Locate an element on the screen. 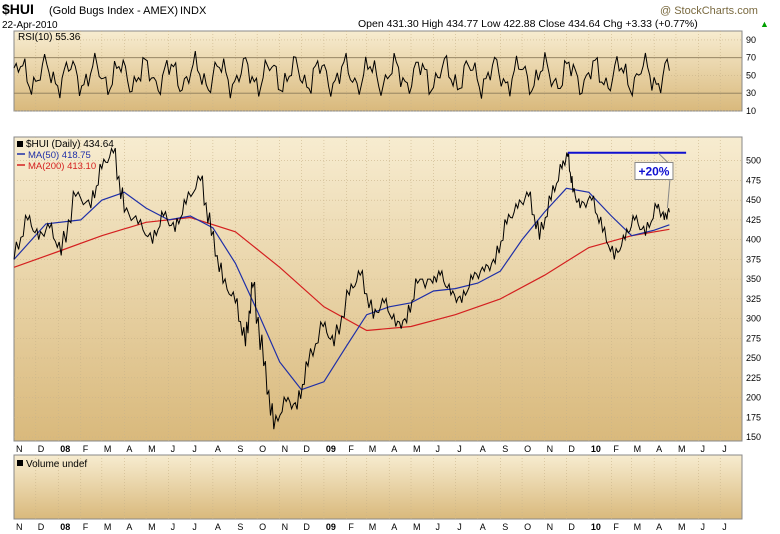 The image size is (780, 534). annotation-box is located at coordinates (654, 170).